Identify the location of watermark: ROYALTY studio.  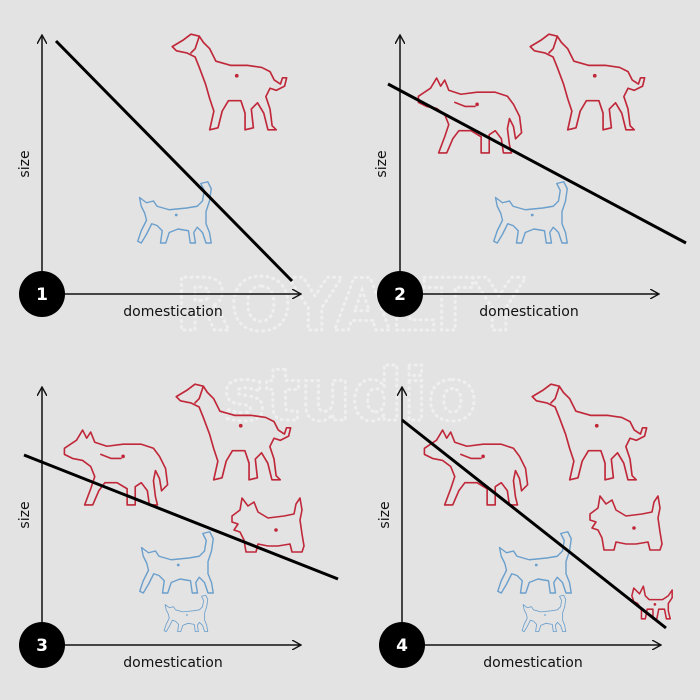
(350, 350).